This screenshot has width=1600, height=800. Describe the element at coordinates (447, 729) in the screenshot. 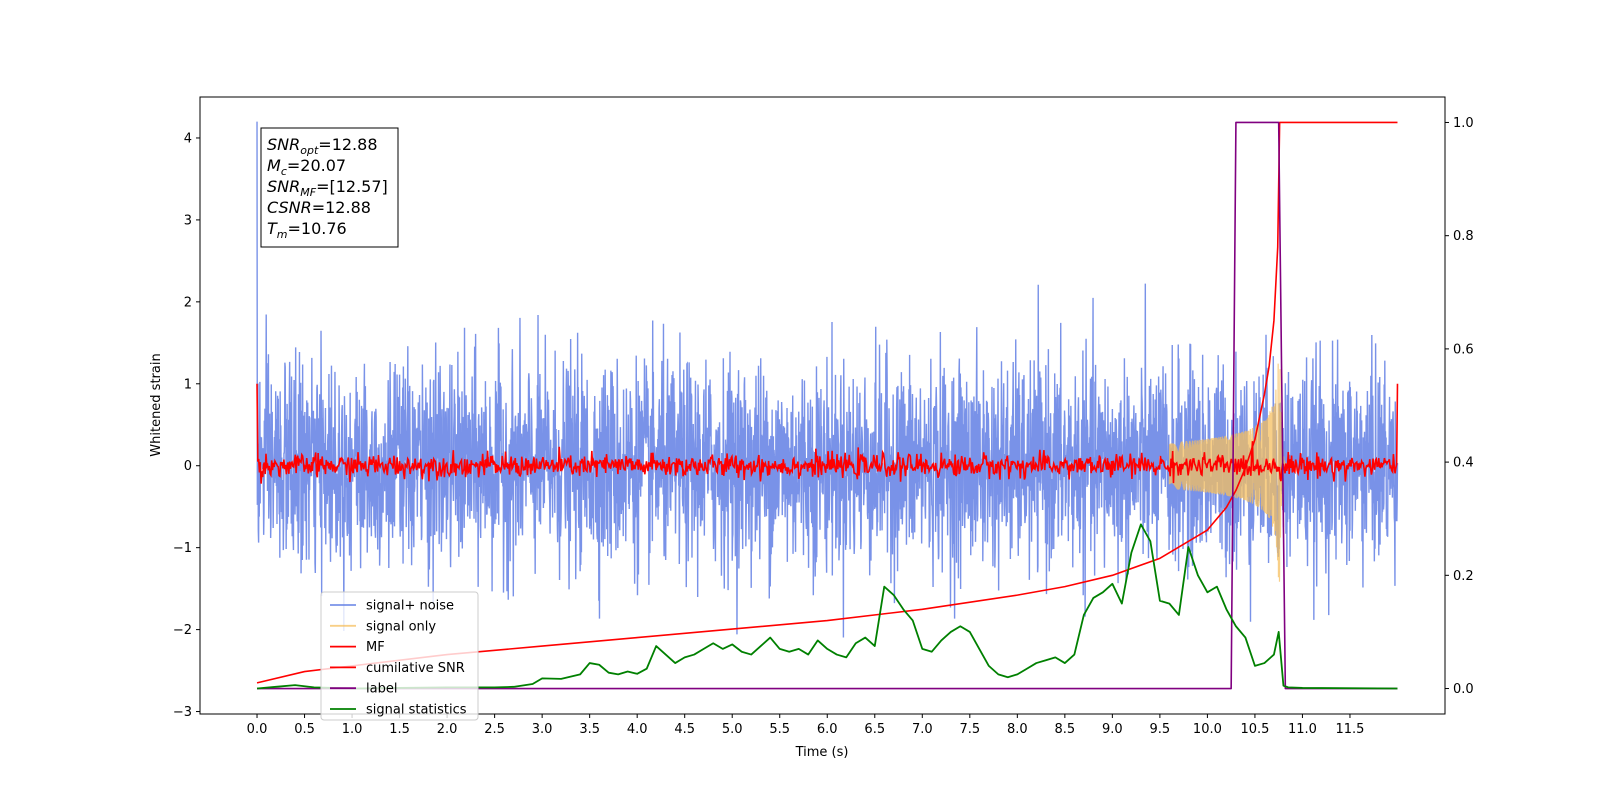

I see `x-tick-label: 2.0` at that location.